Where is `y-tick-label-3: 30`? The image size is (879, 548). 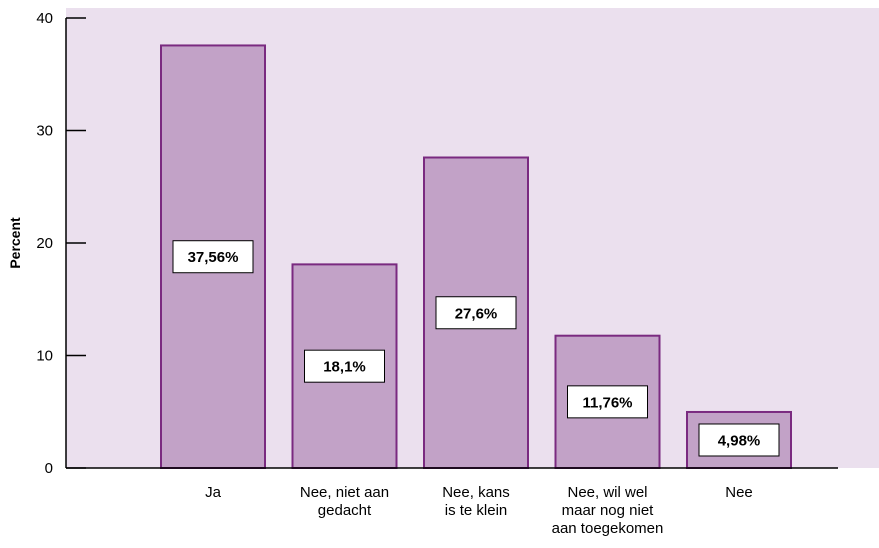
y-tick-label-3: 30 is located at coordinates (44, 131).